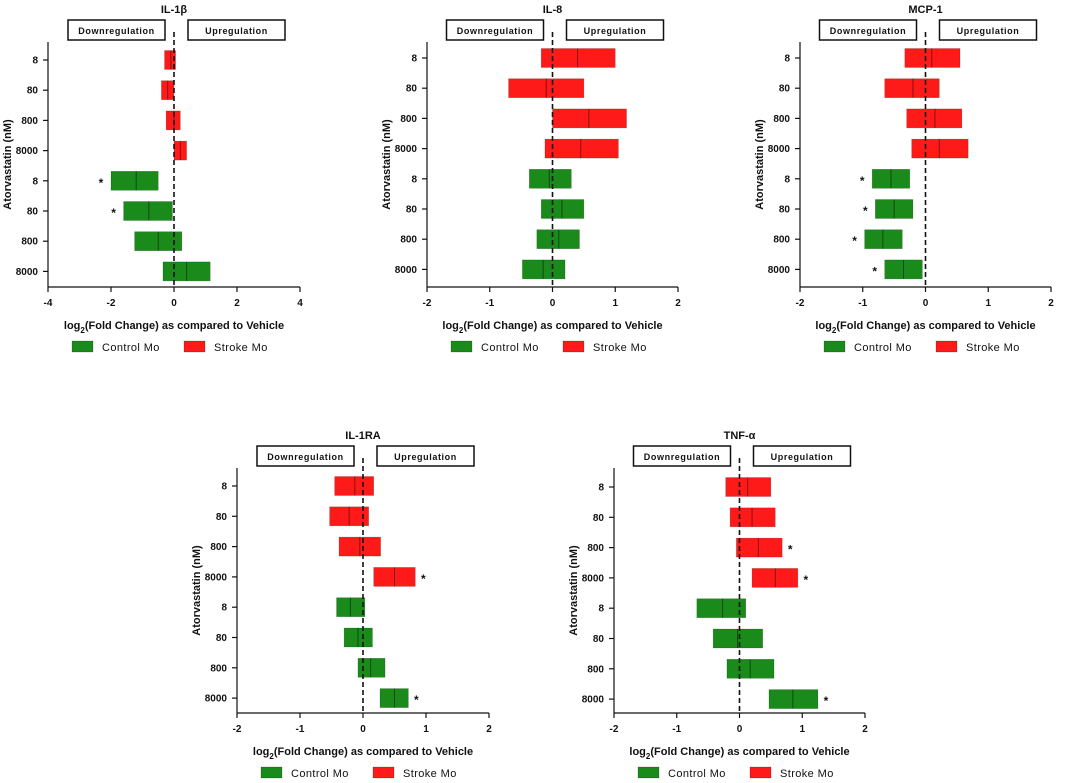  I want to click on upregulation-label: Upregulation, so click(802, 457).